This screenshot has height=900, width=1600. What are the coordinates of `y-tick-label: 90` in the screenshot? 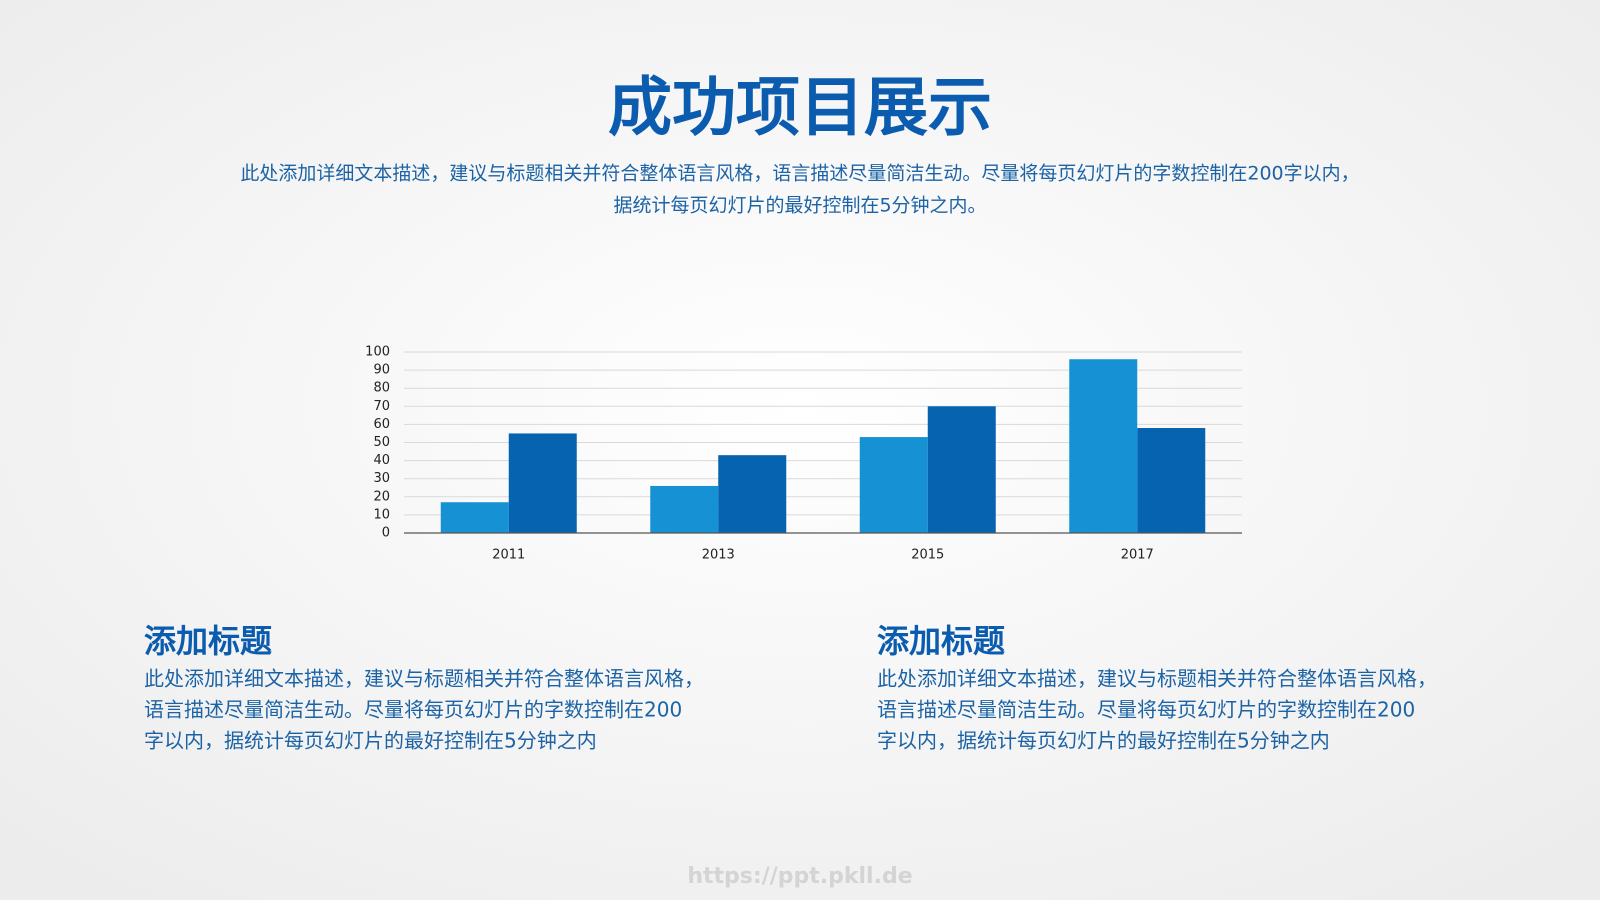 It's located at (381, 370).